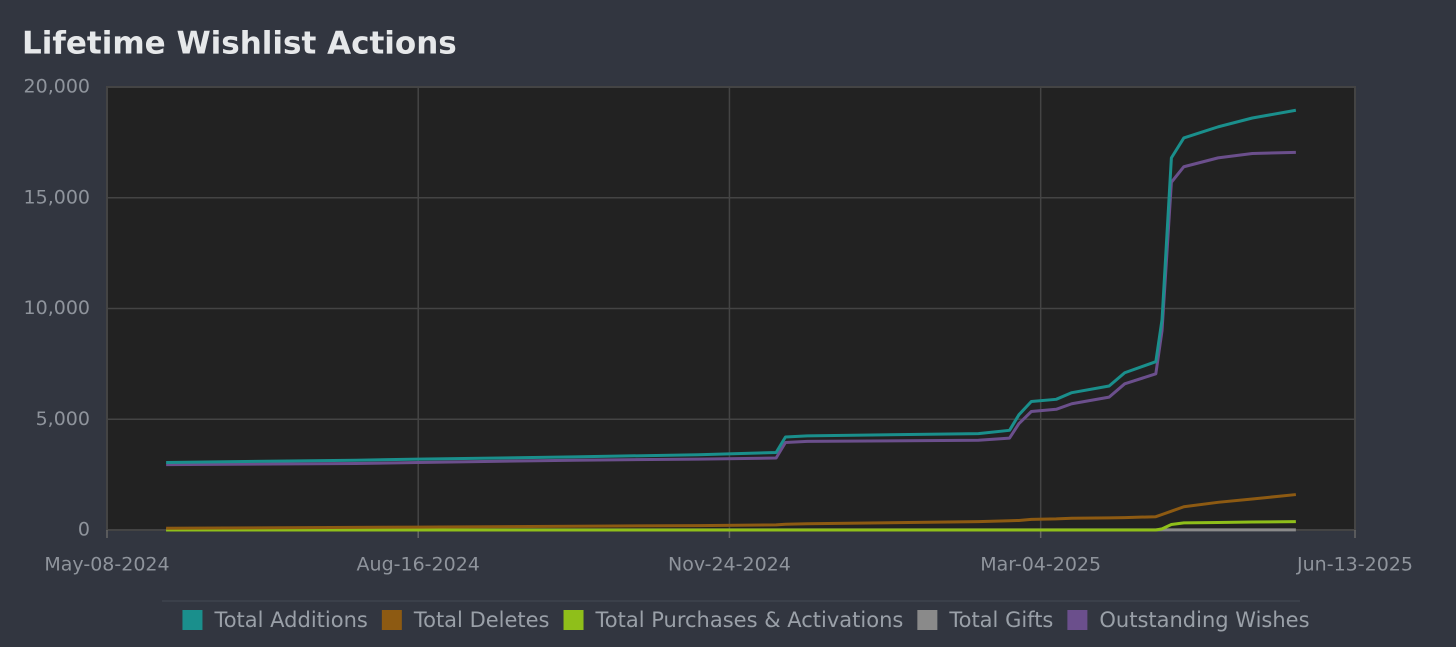  Describe the element at coordinates (106, 565) in the screenshot. I see `x-tick-label: May-08-2024` at that location.